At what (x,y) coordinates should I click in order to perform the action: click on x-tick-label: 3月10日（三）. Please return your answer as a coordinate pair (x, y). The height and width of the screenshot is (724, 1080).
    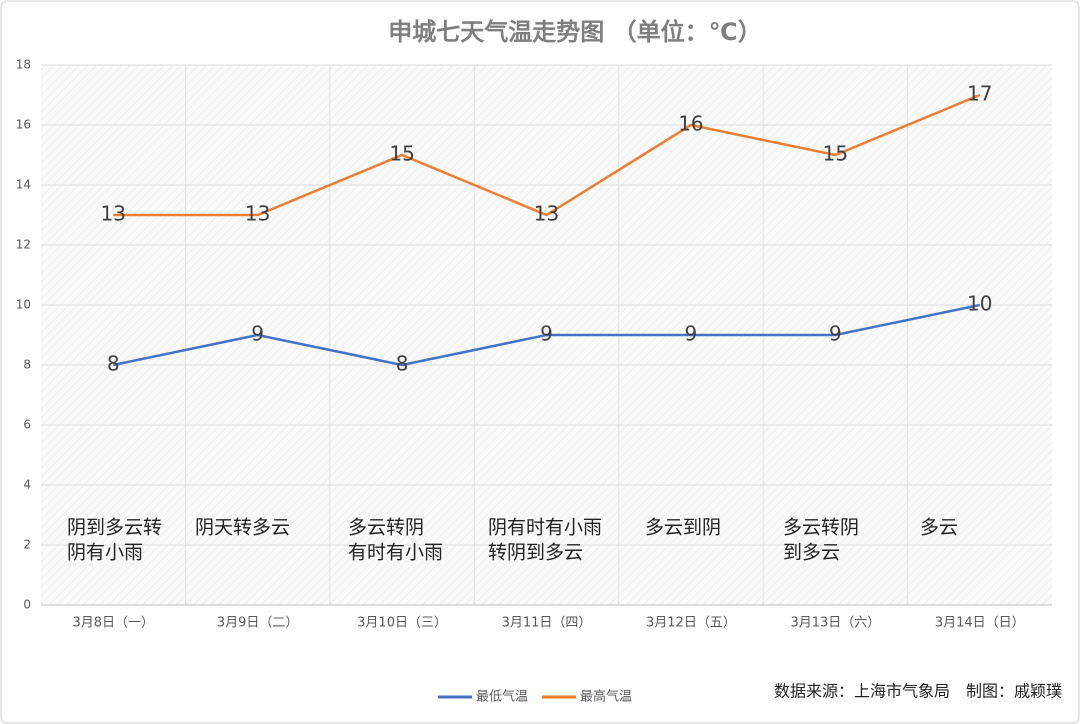
    Looking at the image, I should click on (402, 623).